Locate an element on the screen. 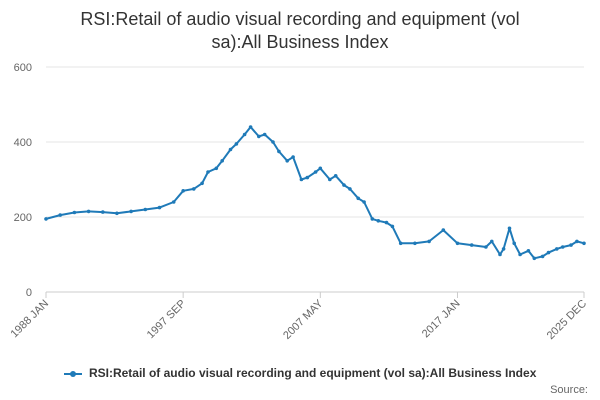 This screenshot has height=400, width=600. x-tick-label: 2017 JAN is located at coordinates (441, 319).